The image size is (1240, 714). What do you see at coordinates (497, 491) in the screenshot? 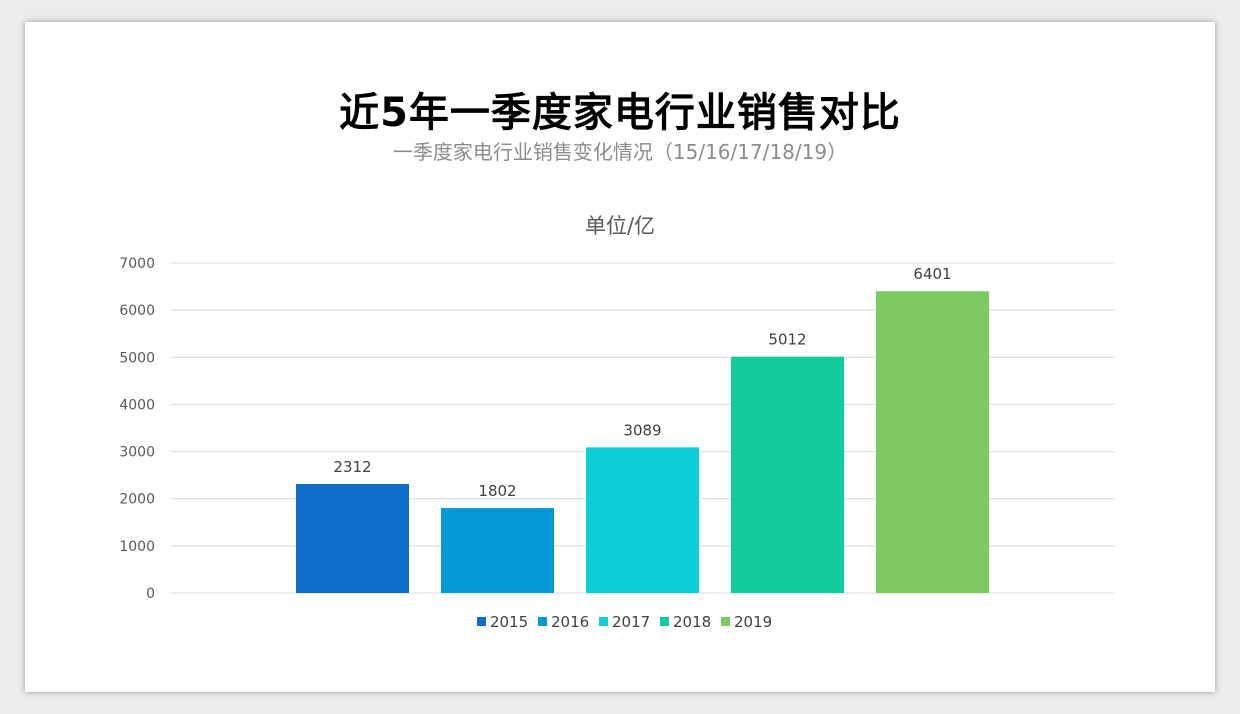
I see `data-label-2016: 1802` at bounding box center [497, 491].